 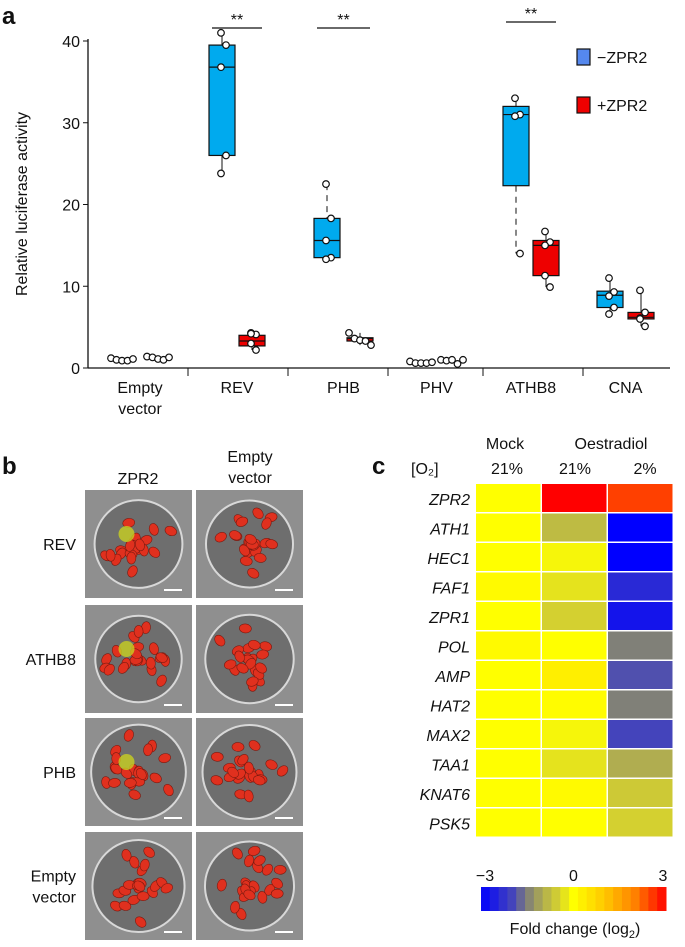 I want to click on row-label: REV, so click(x=59, y=545).